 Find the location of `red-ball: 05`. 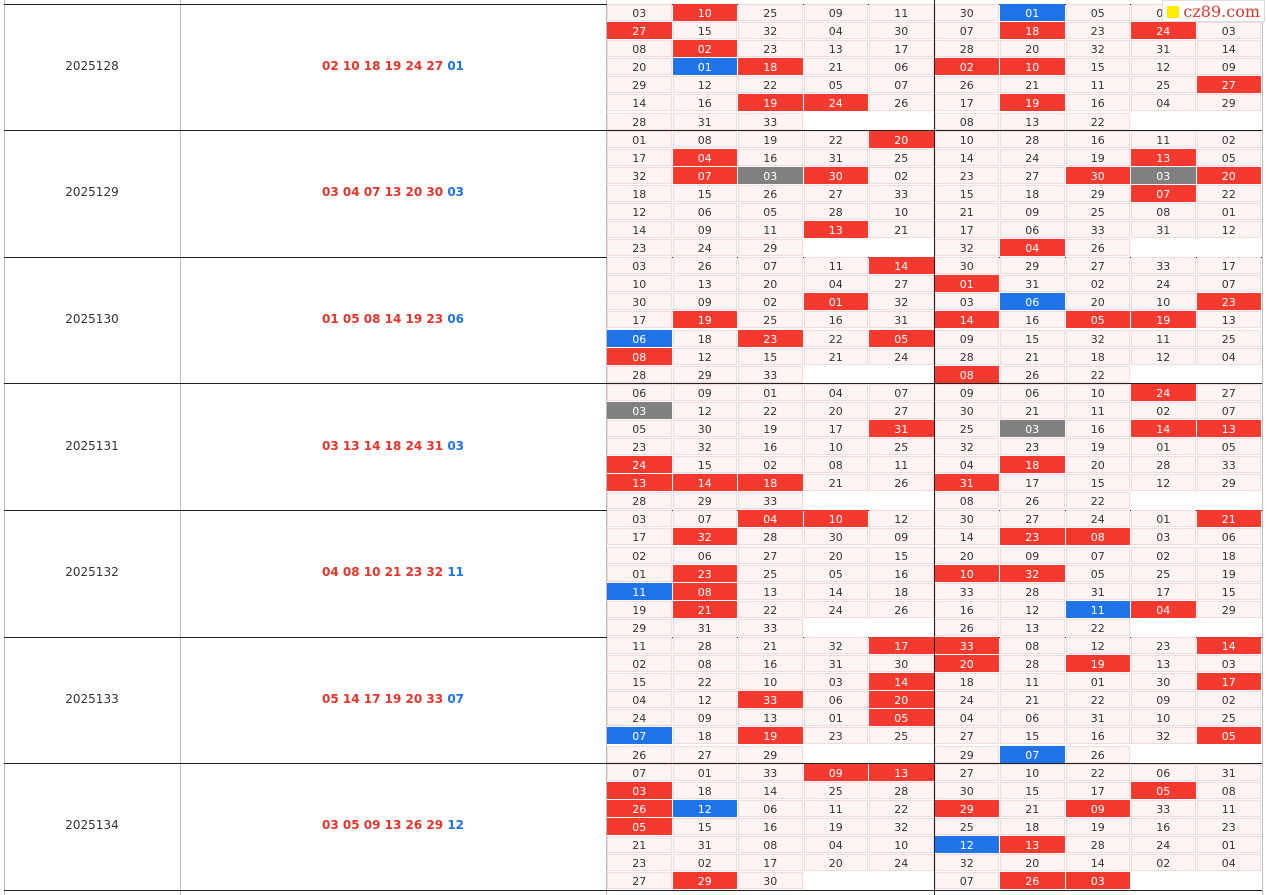

red-ball: 05 is located at coordinates (351, 319).